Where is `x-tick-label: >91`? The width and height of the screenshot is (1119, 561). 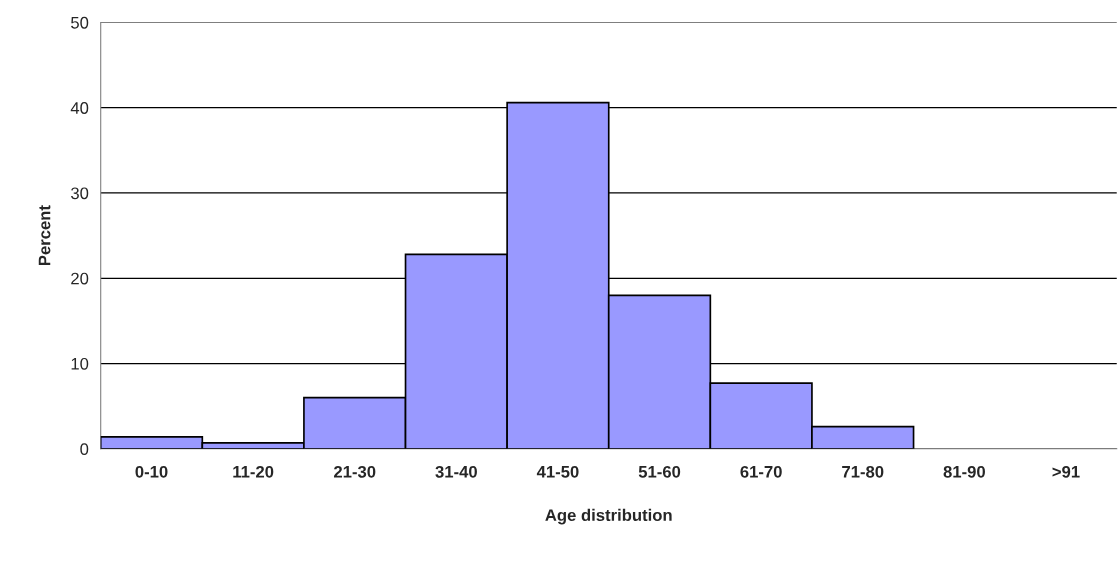
x-tick-label: >91 is located at coordinates (1066, 471).